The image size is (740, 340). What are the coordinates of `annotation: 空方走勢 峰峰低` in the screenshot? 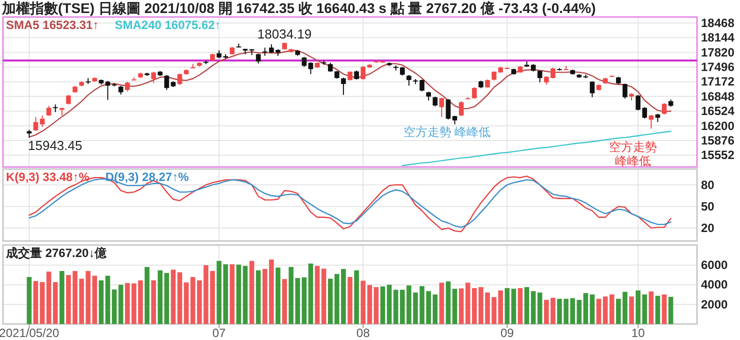 It's located at (447, 132).